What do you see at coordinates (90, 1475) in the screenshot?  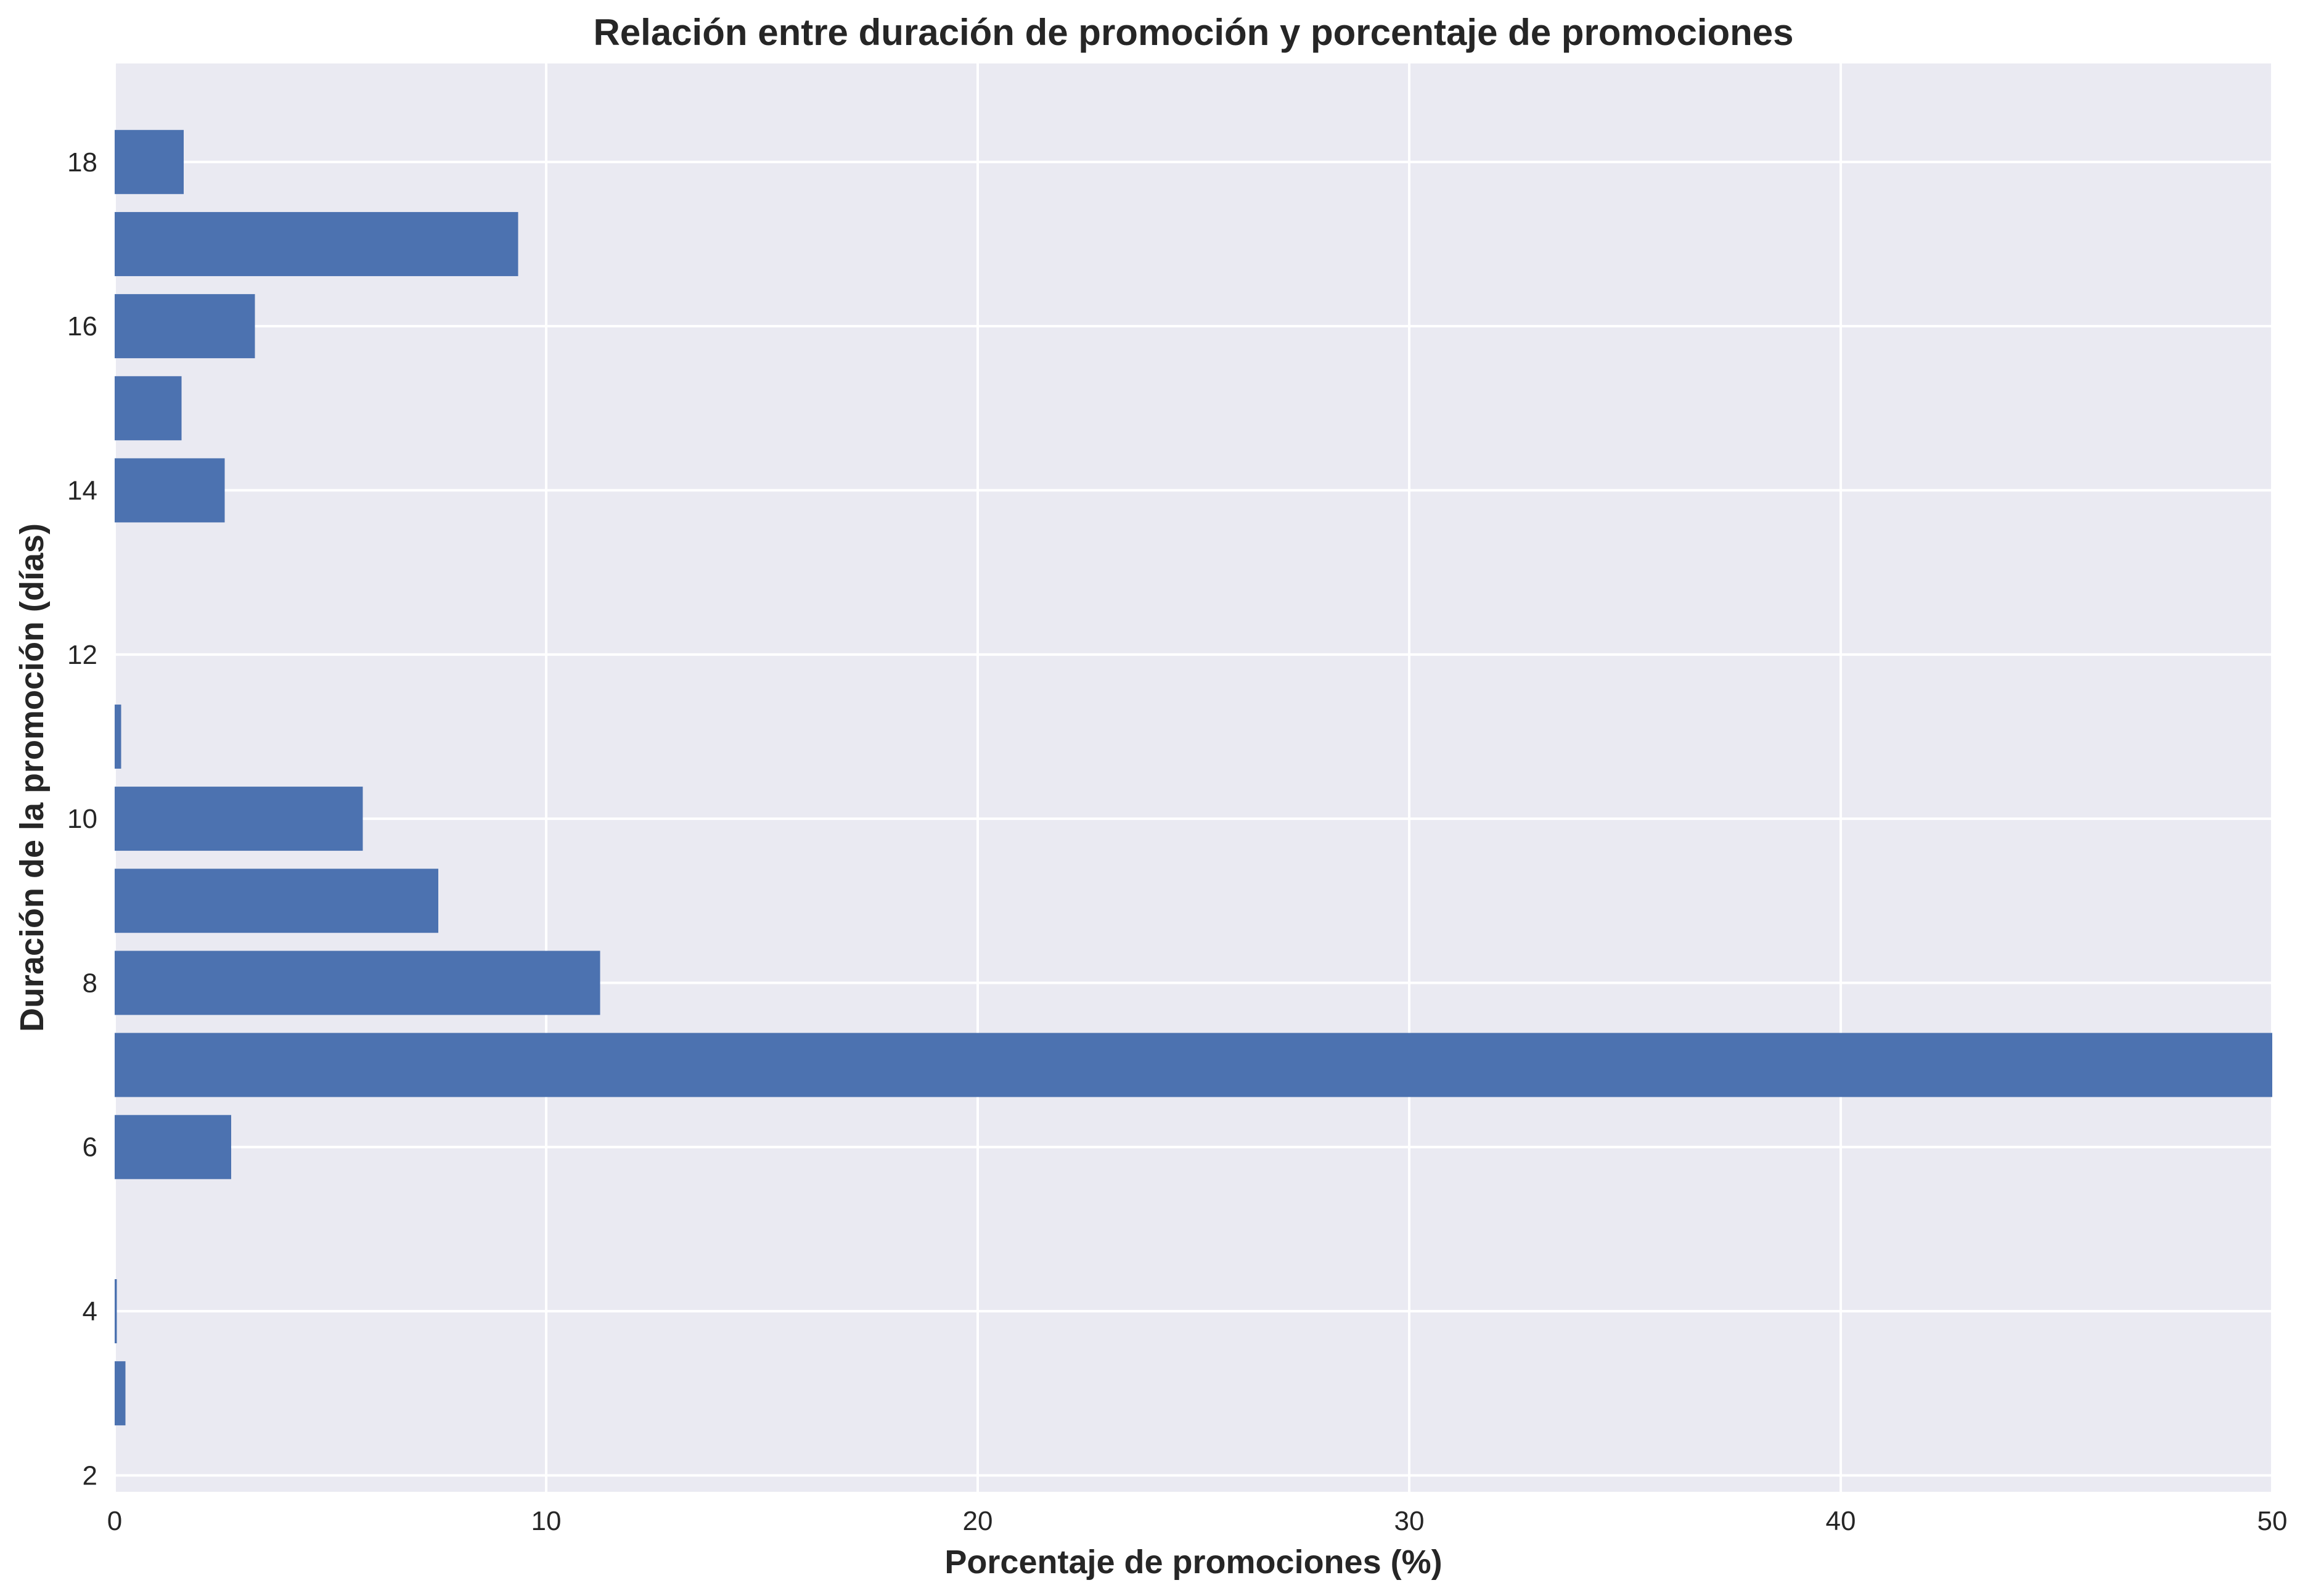 I see `y-tick-label: 2` at bounding box center [90, 1475].